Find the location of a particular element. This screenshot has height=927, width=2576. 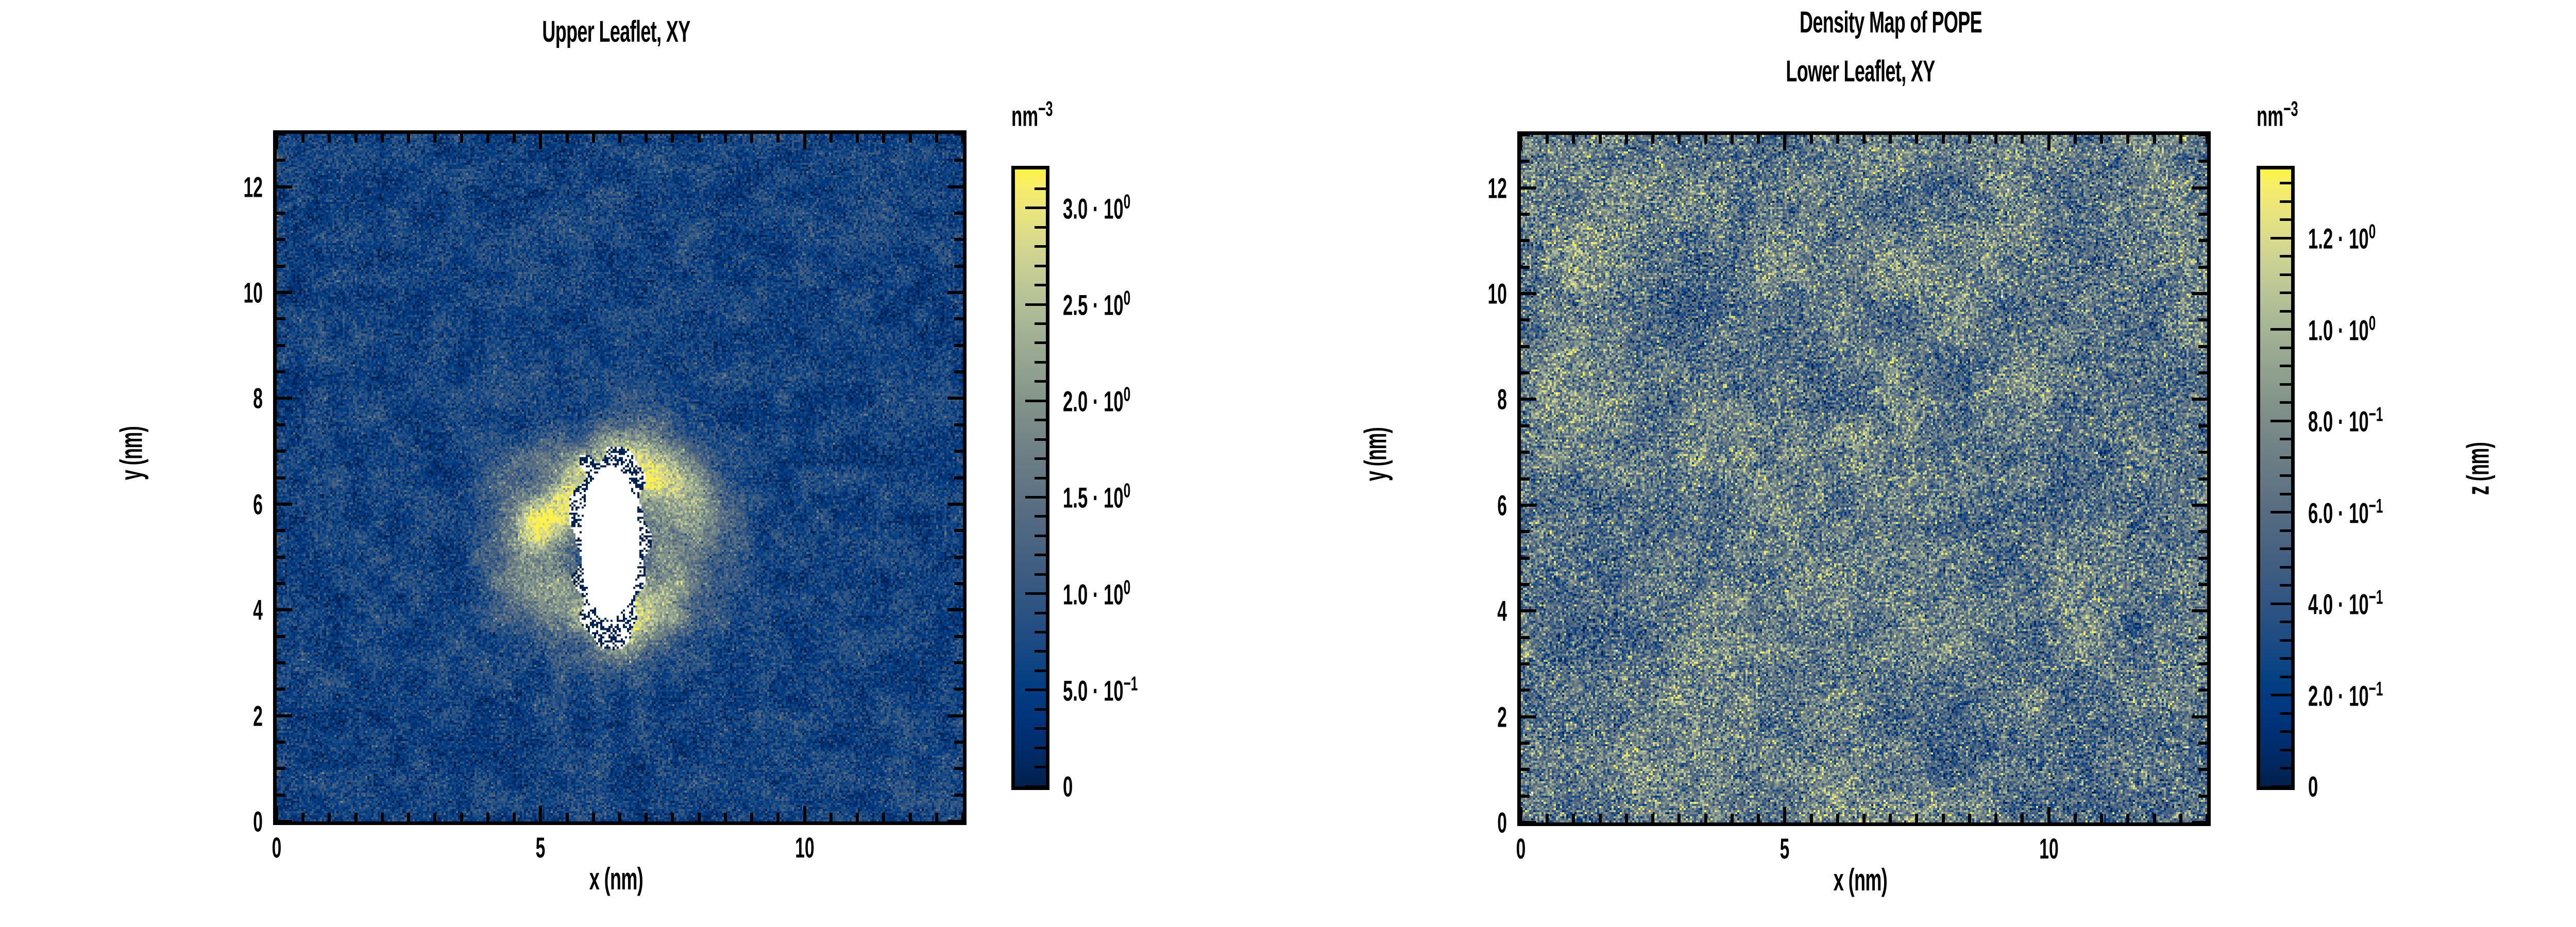

panel-1-yticklabel: 0 is located at coordinates (258, 821).